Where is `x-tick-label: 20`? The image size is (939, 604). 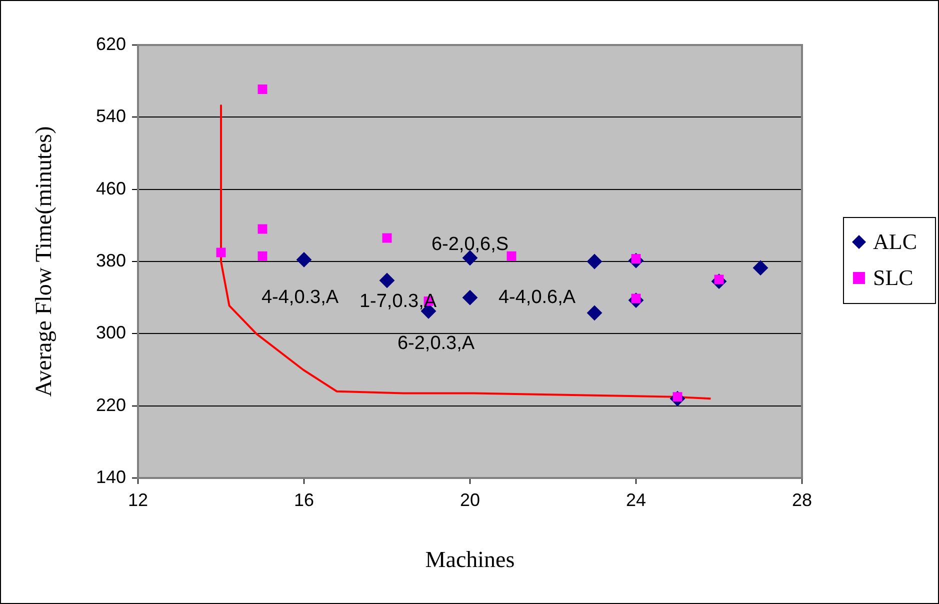 x-tick-label: 20 is located at coordinates (470, 500).